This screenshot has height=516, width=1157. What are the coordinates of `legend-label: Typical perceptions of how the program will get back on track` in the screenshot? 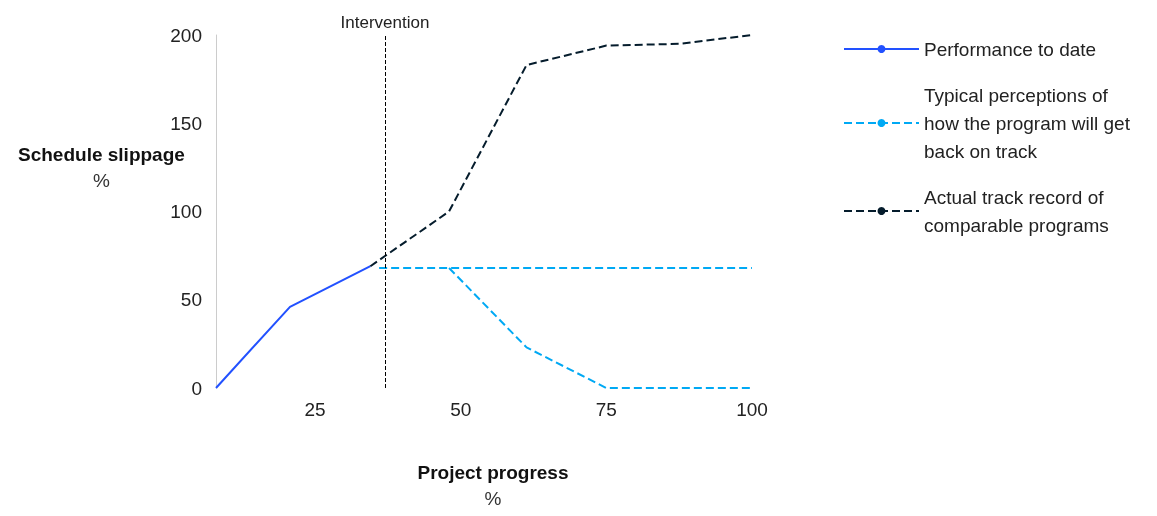 It's located at (1030, 123).